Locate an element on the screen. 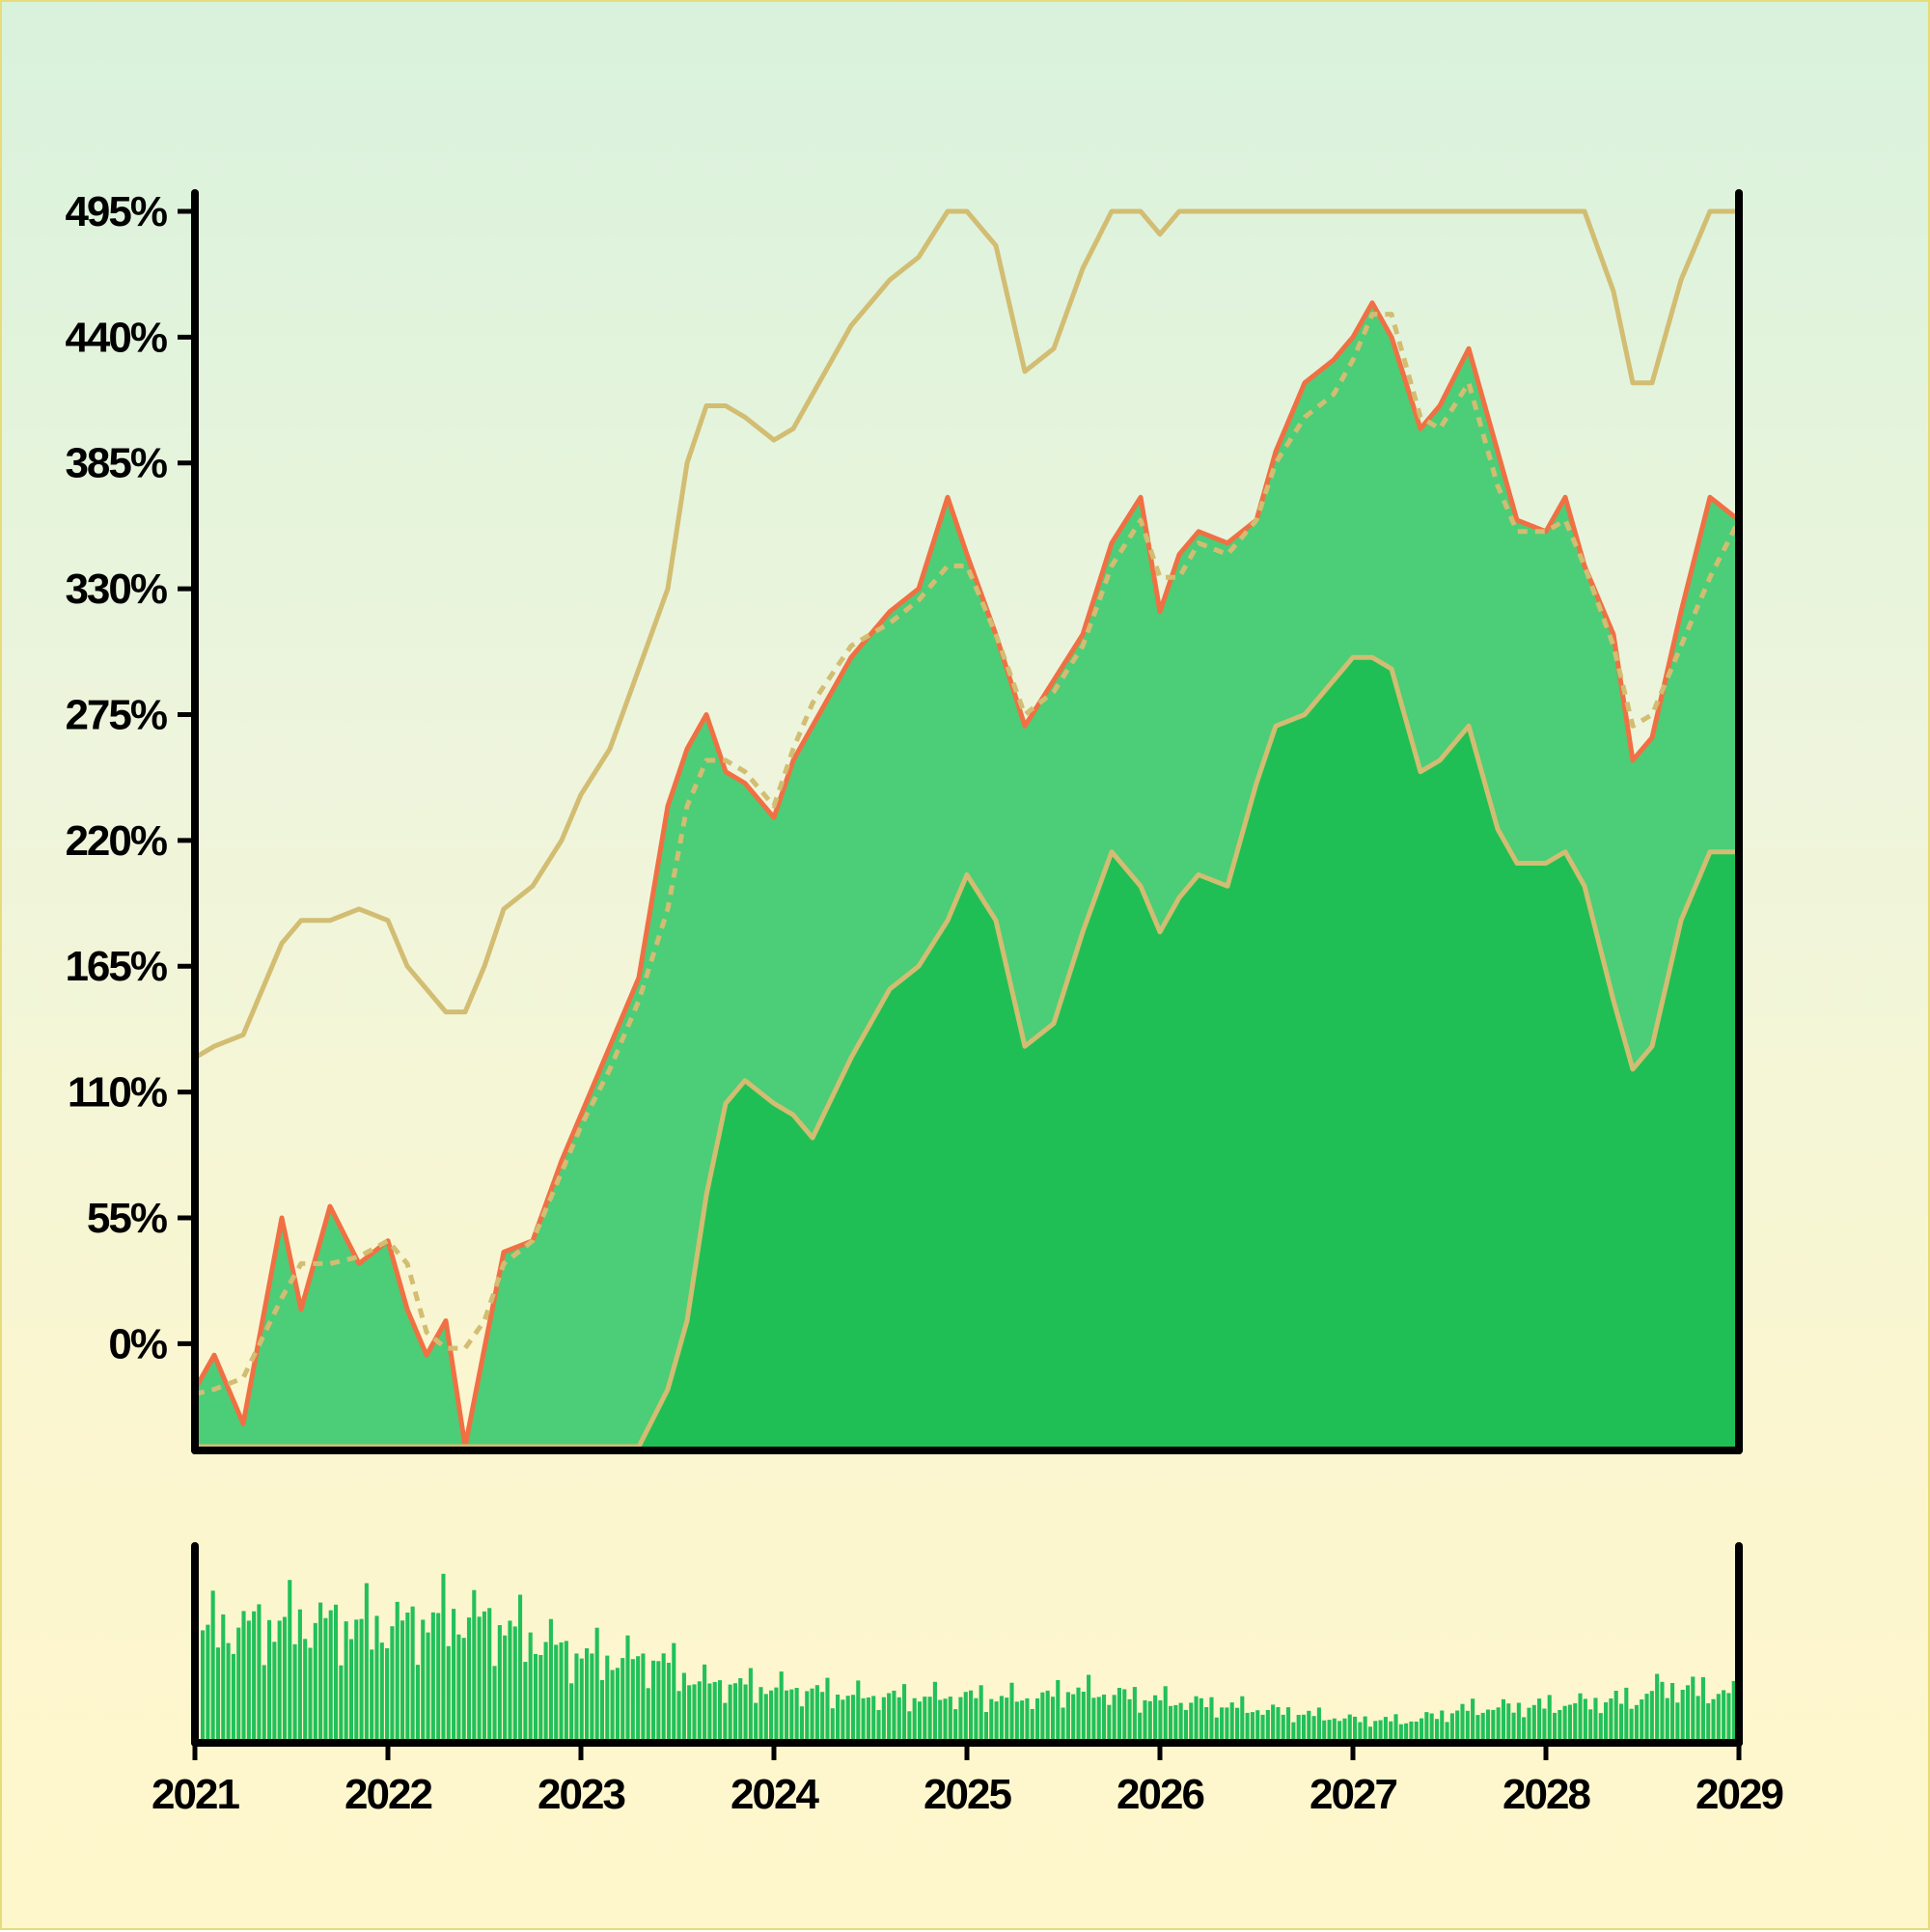  x-tick-label: 2024 is located at coordinates (775, 1794).